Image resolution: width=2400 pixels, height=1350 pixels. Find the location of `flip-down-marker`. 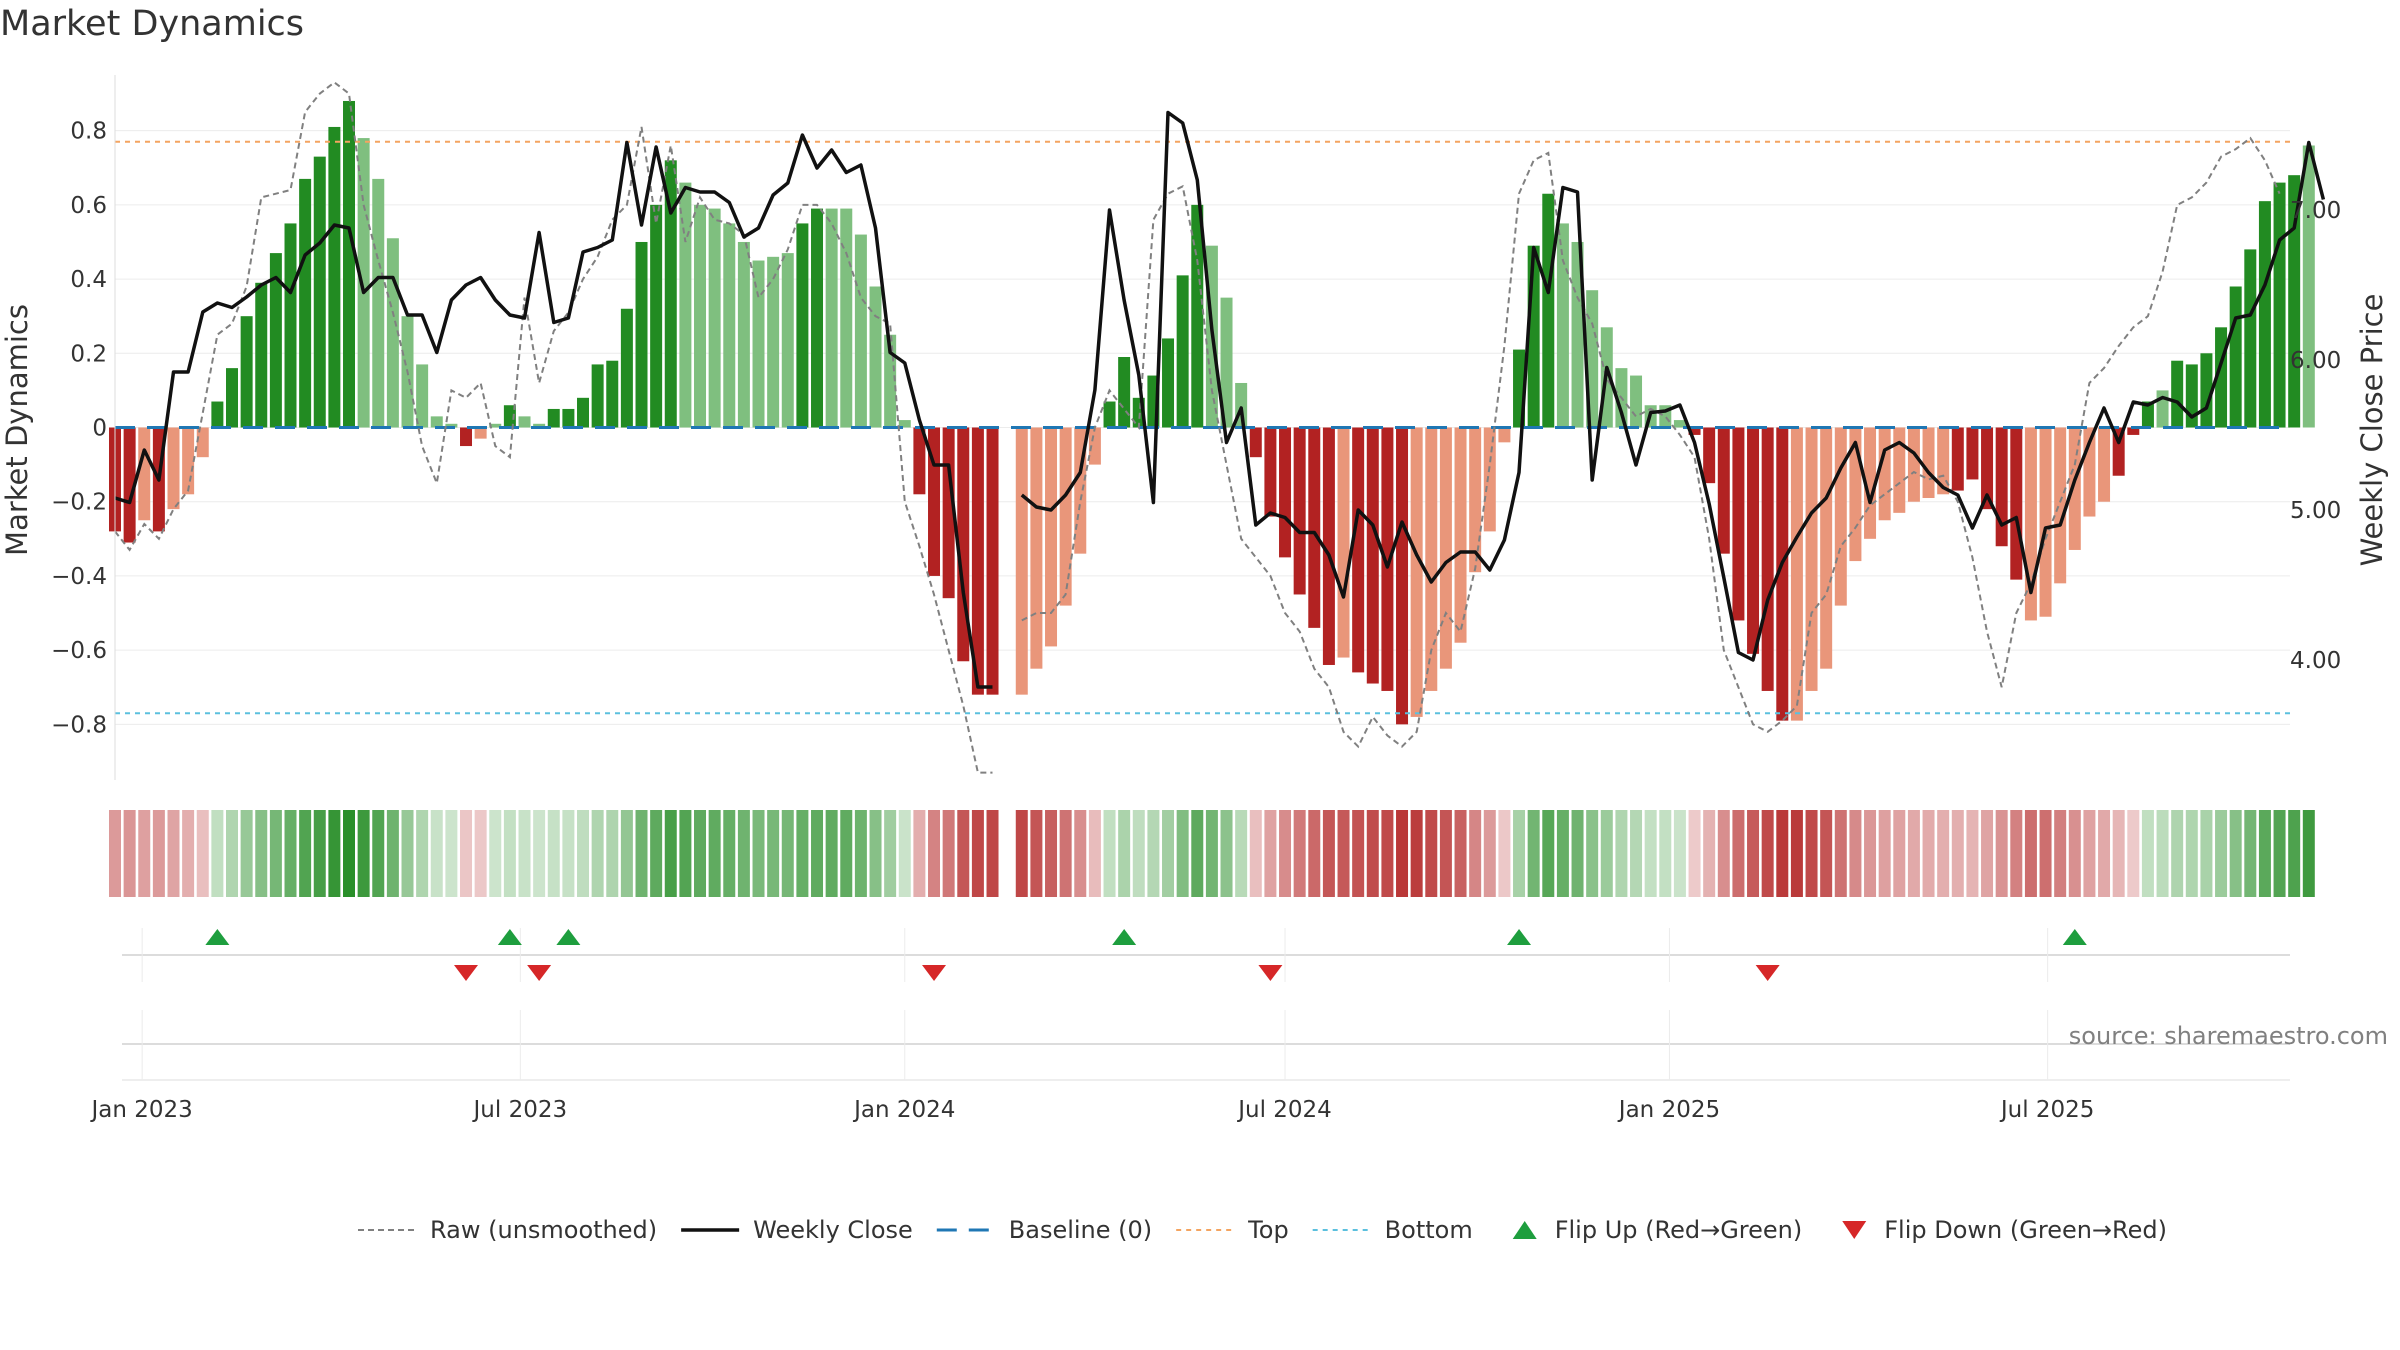

flip-down-marker is located at coordinates (1767, 973).